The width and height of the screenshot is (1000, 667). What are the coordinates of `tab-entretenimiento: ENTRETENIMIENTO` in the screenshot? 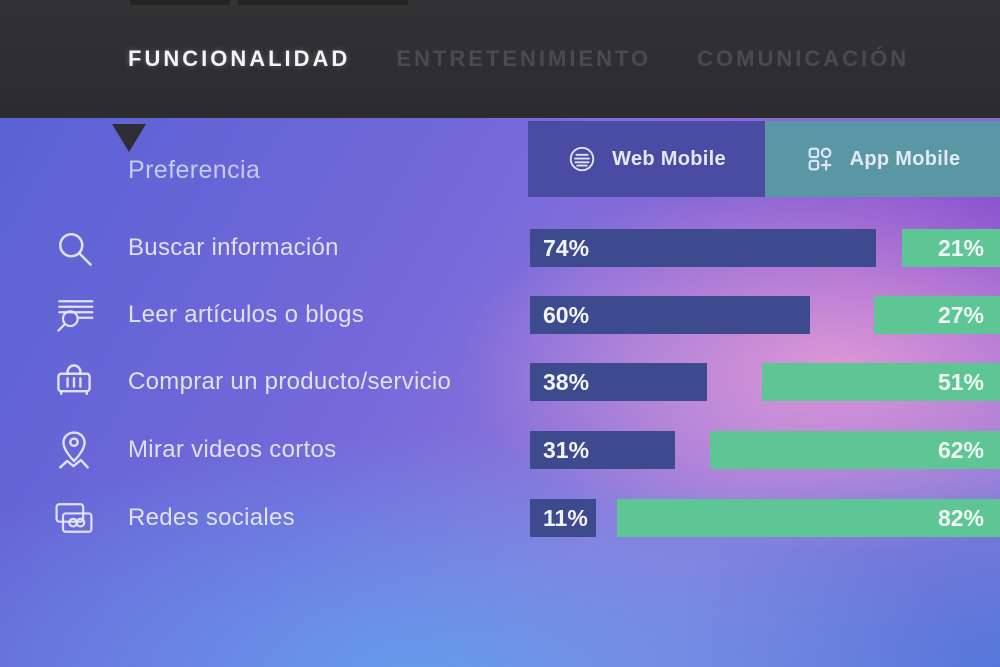 It's located at (524, 58).